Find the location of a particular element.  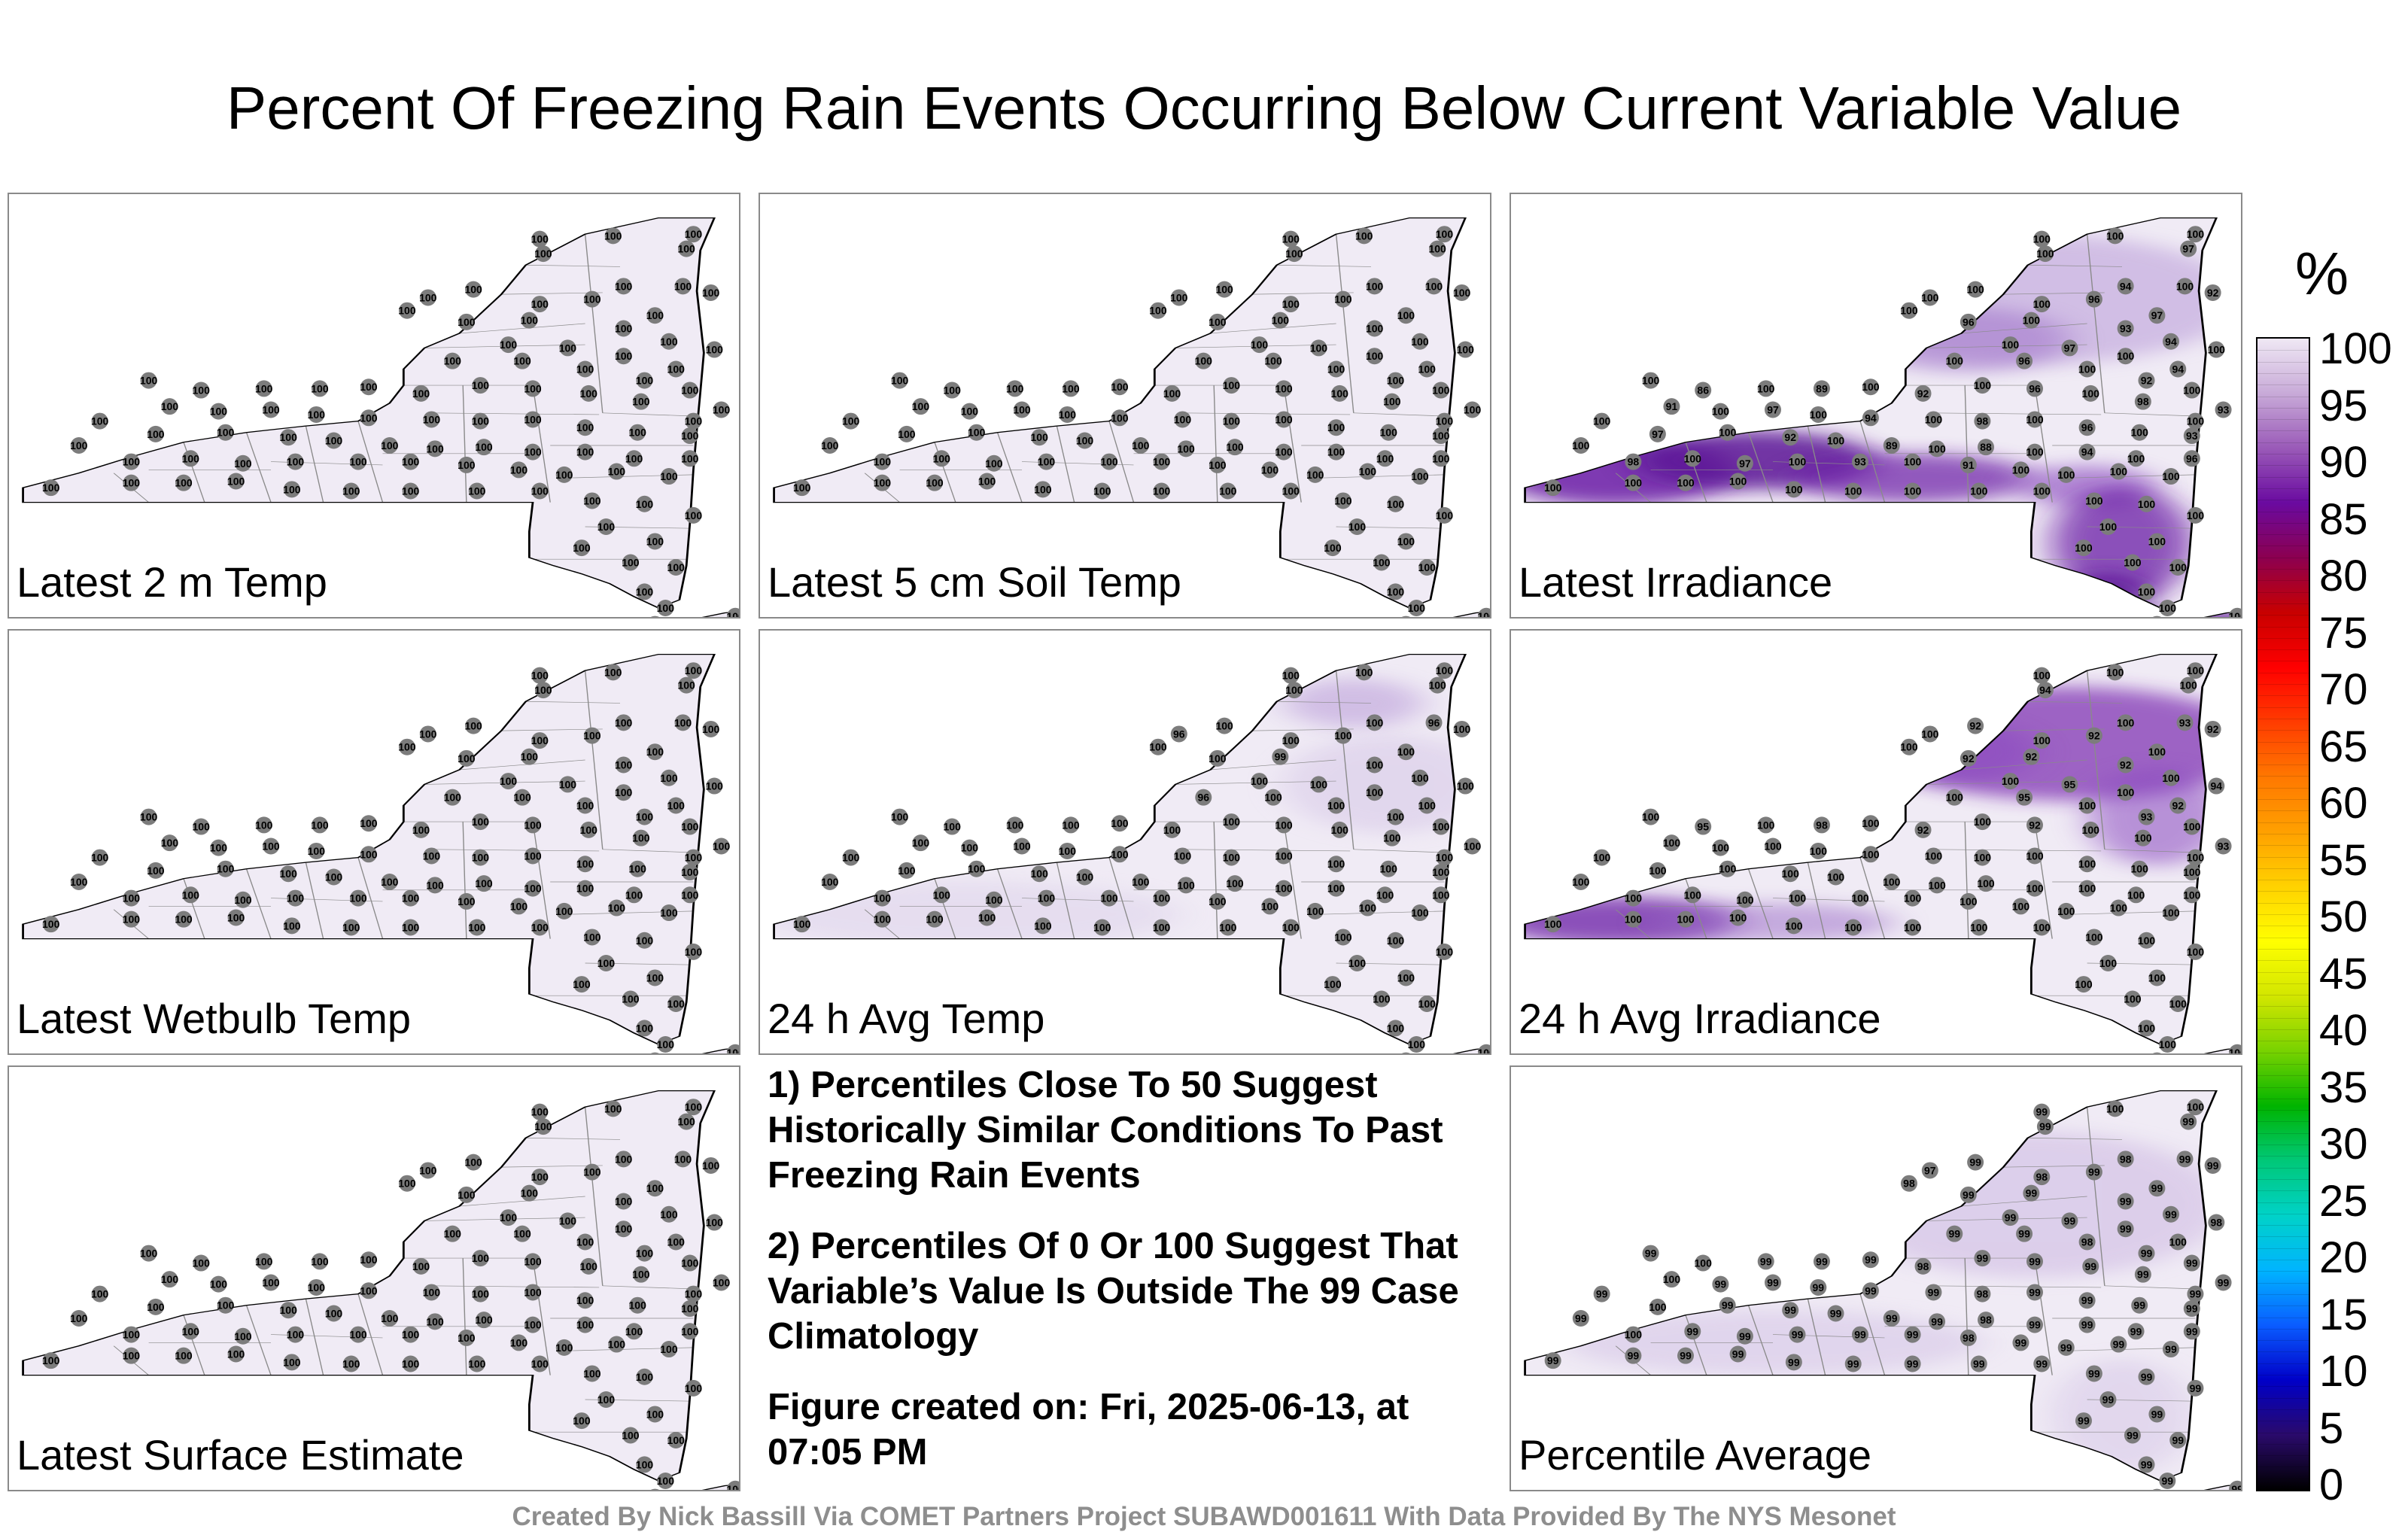

station-marker: 92 is located at coordinates (2212, 728).